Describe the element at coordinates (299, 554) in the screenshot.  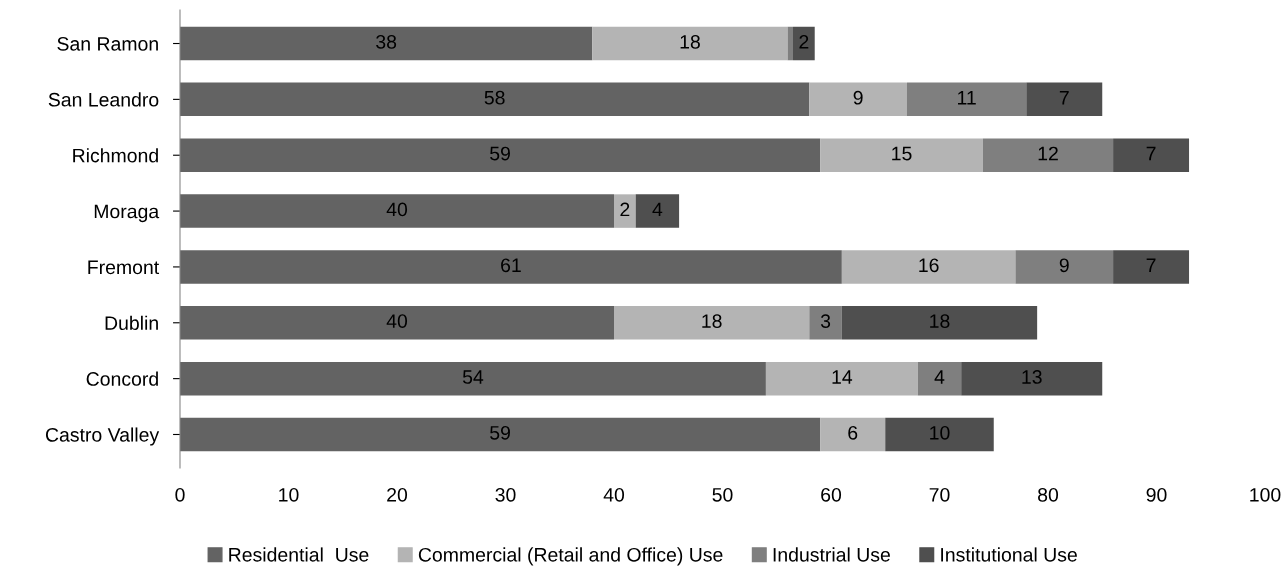
I see `legend-label: Residential Use` at that location.